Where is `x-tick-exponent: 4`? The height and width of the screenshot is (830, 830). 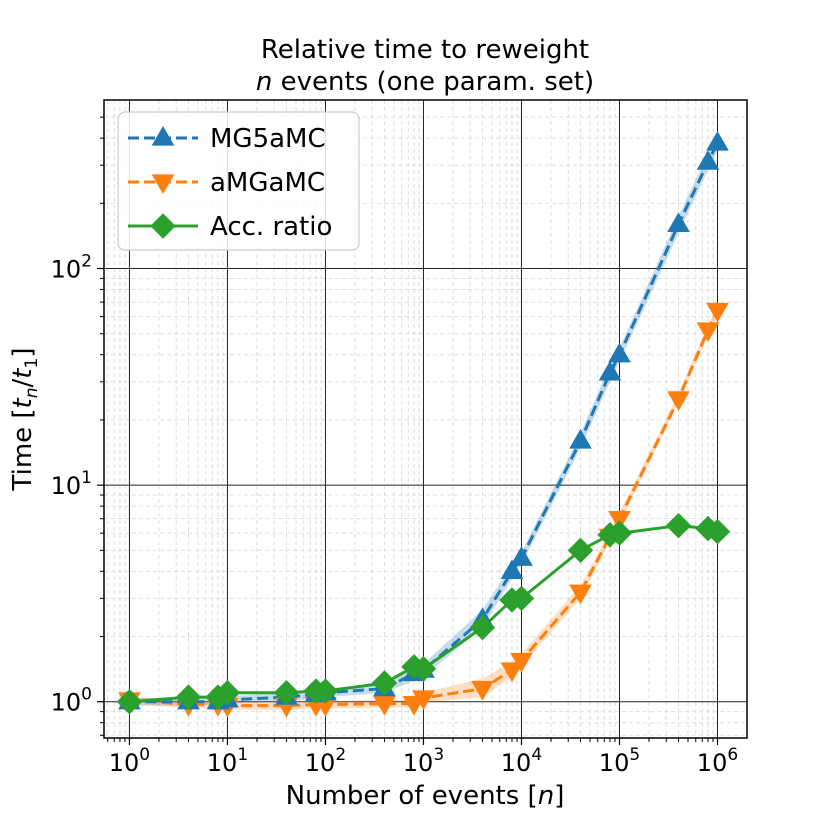
x-tick-exponent: 4 is located at coordinates (536, 755).